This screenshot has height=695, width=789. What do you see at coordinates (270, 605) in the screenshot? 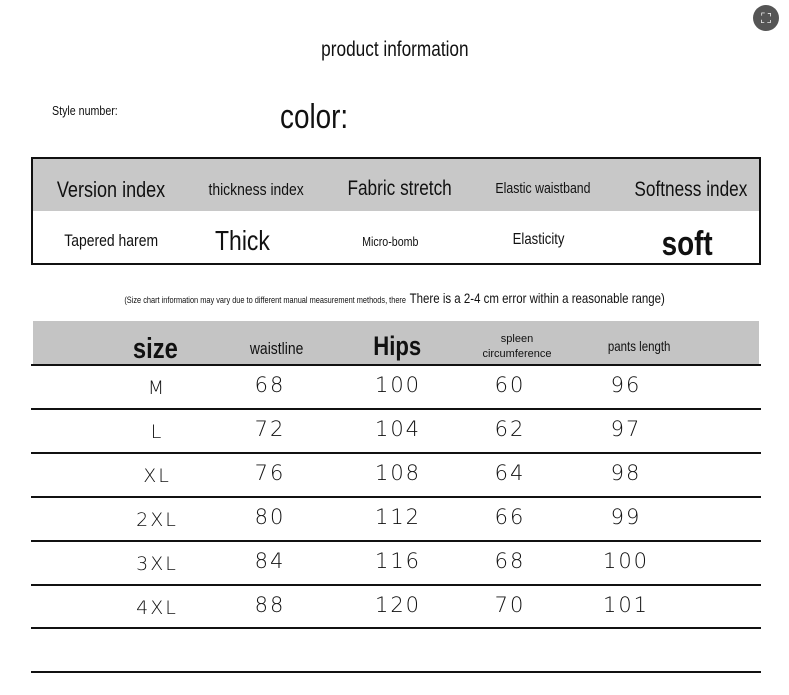
I see `table-cell: 88` at bounding box center [270, 605].